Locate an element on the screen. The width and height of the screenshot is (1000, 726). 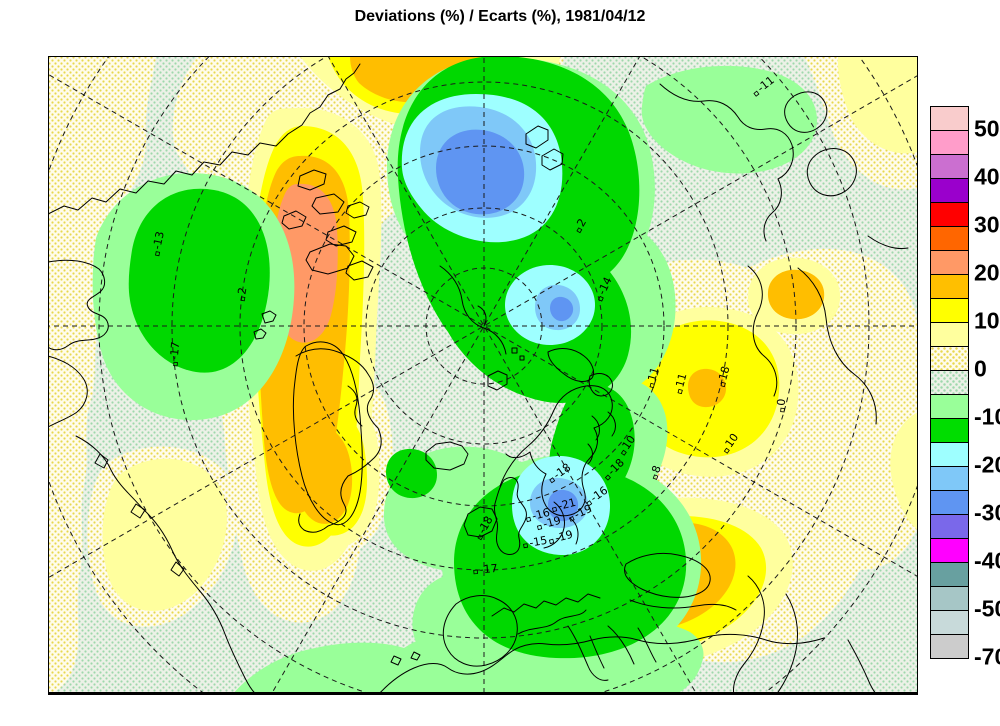
legend-tick-label: 0 is located at coordinates (980, 368).